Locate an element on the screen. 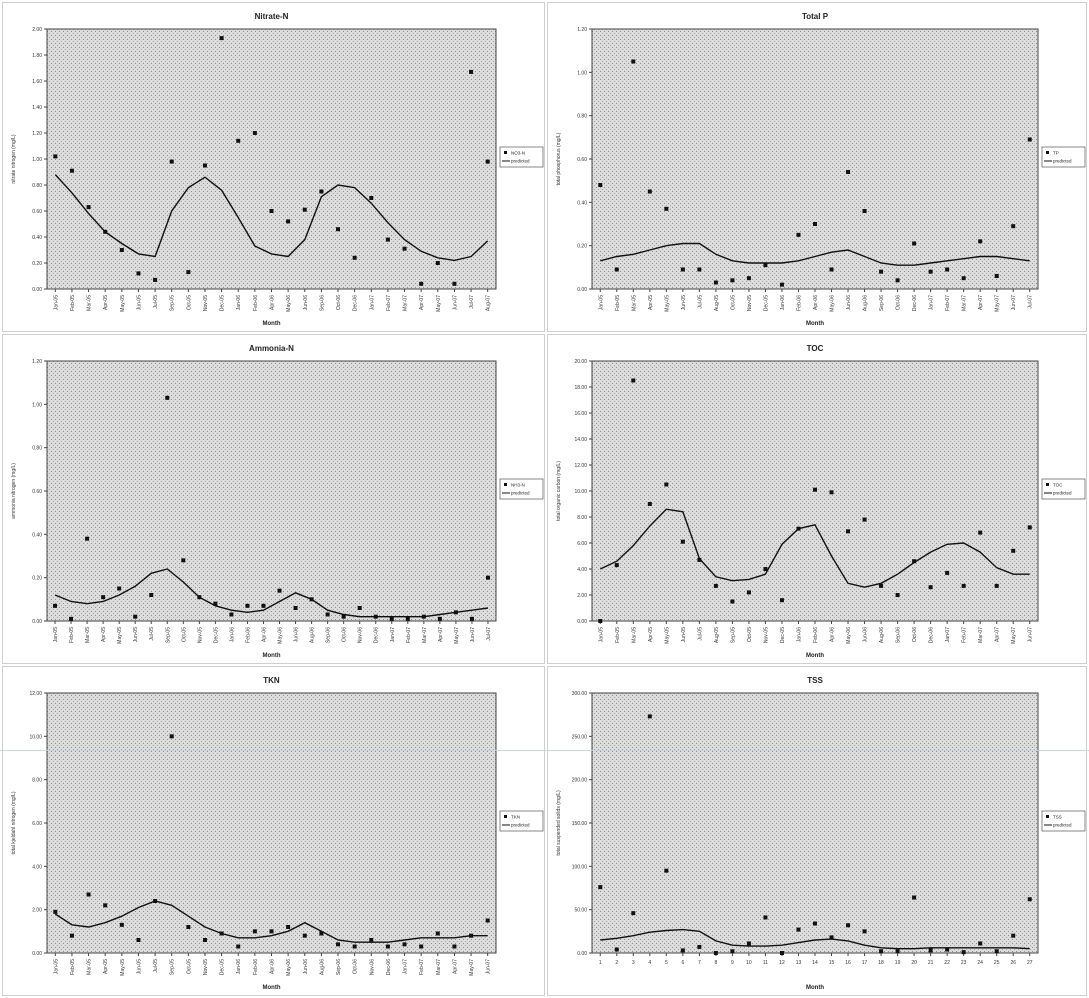 This screenshot has width=1089, height=998. x-tick-label: Feb-07 is located at coordinates (965, 635).